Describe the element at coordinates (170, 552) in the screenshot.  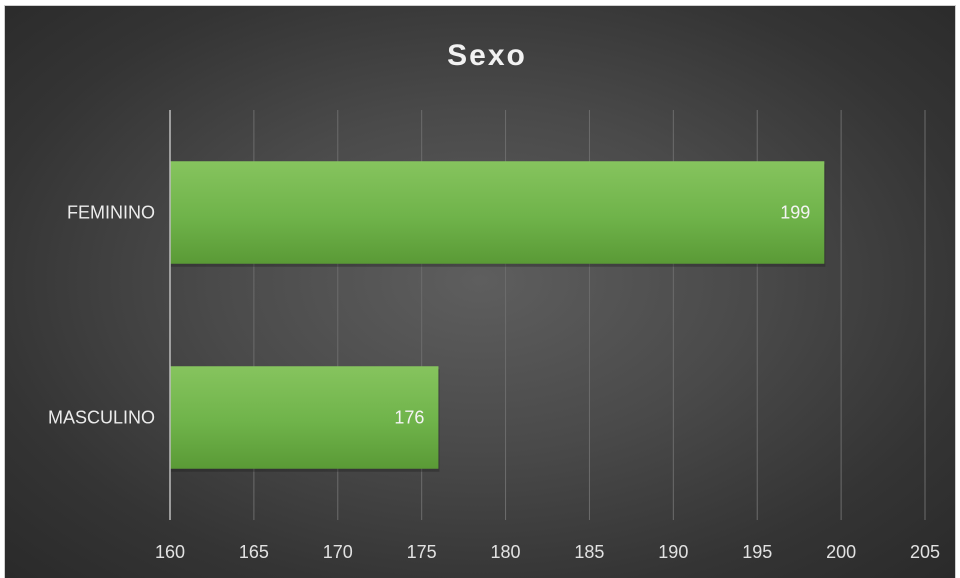
I see `x-tick-label: 160` at that location.